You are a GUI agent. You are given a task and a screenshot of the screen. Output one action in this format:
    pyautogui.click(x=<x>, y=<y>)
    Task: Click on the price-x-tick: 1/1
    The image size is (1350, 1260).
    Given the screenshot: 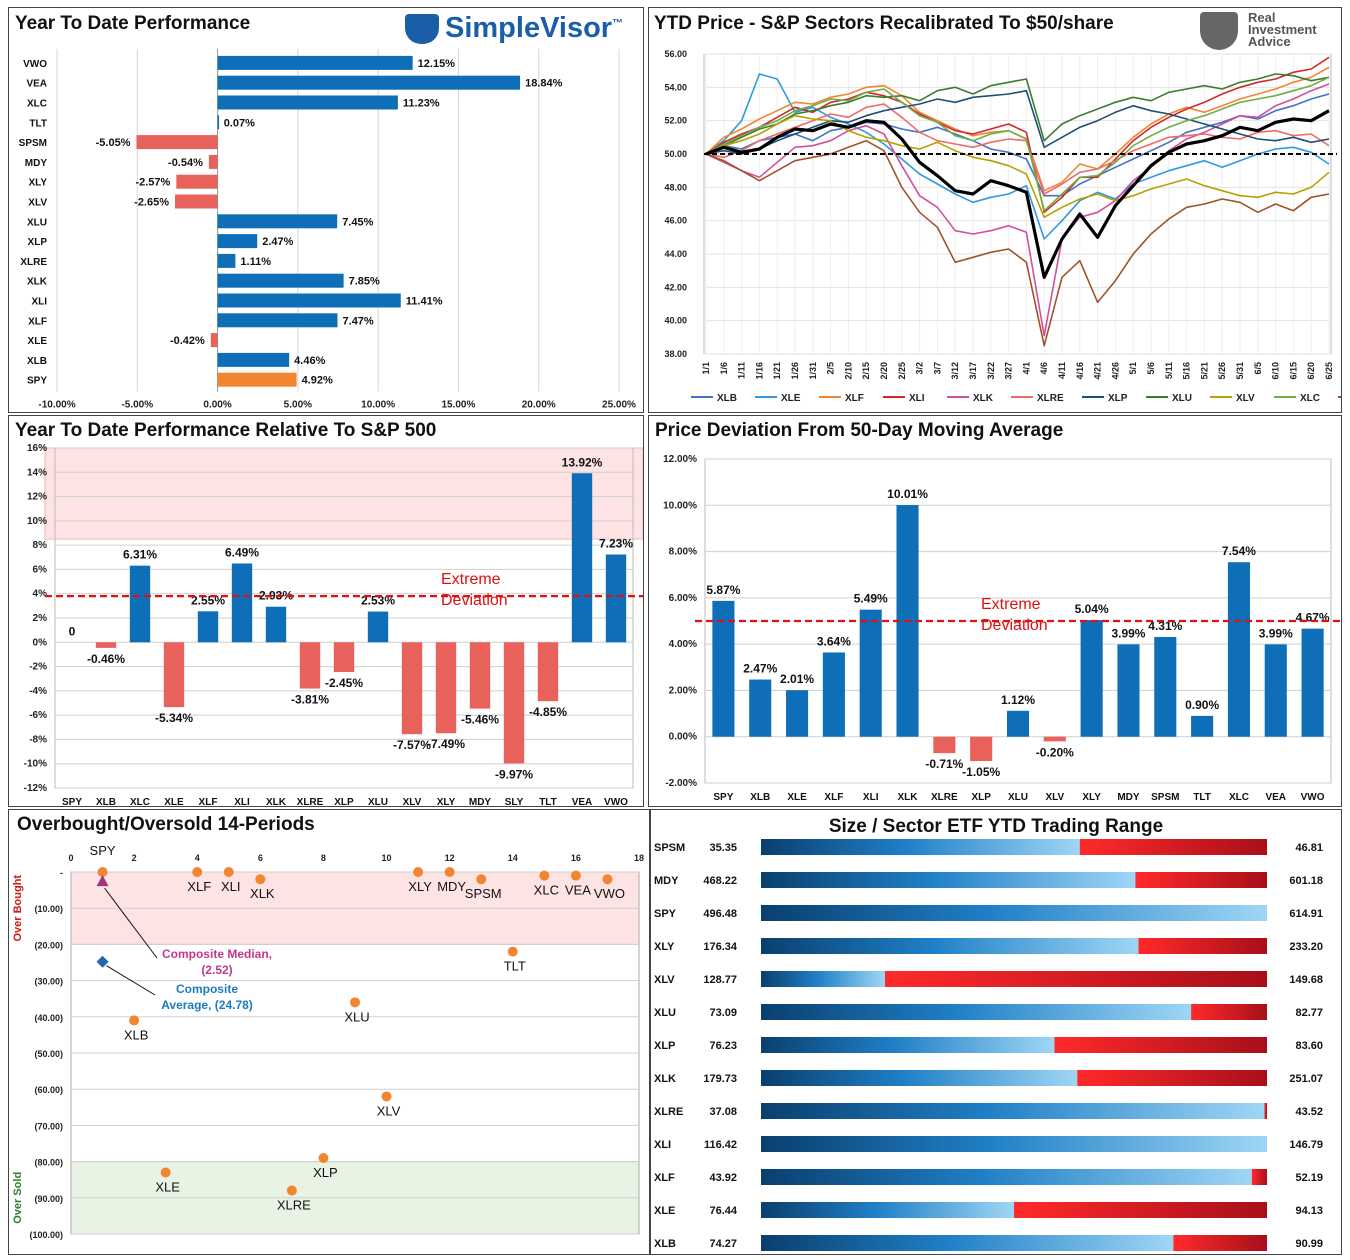 What is the action you would take?
    pyautogui.click(x=706, y=368)
    